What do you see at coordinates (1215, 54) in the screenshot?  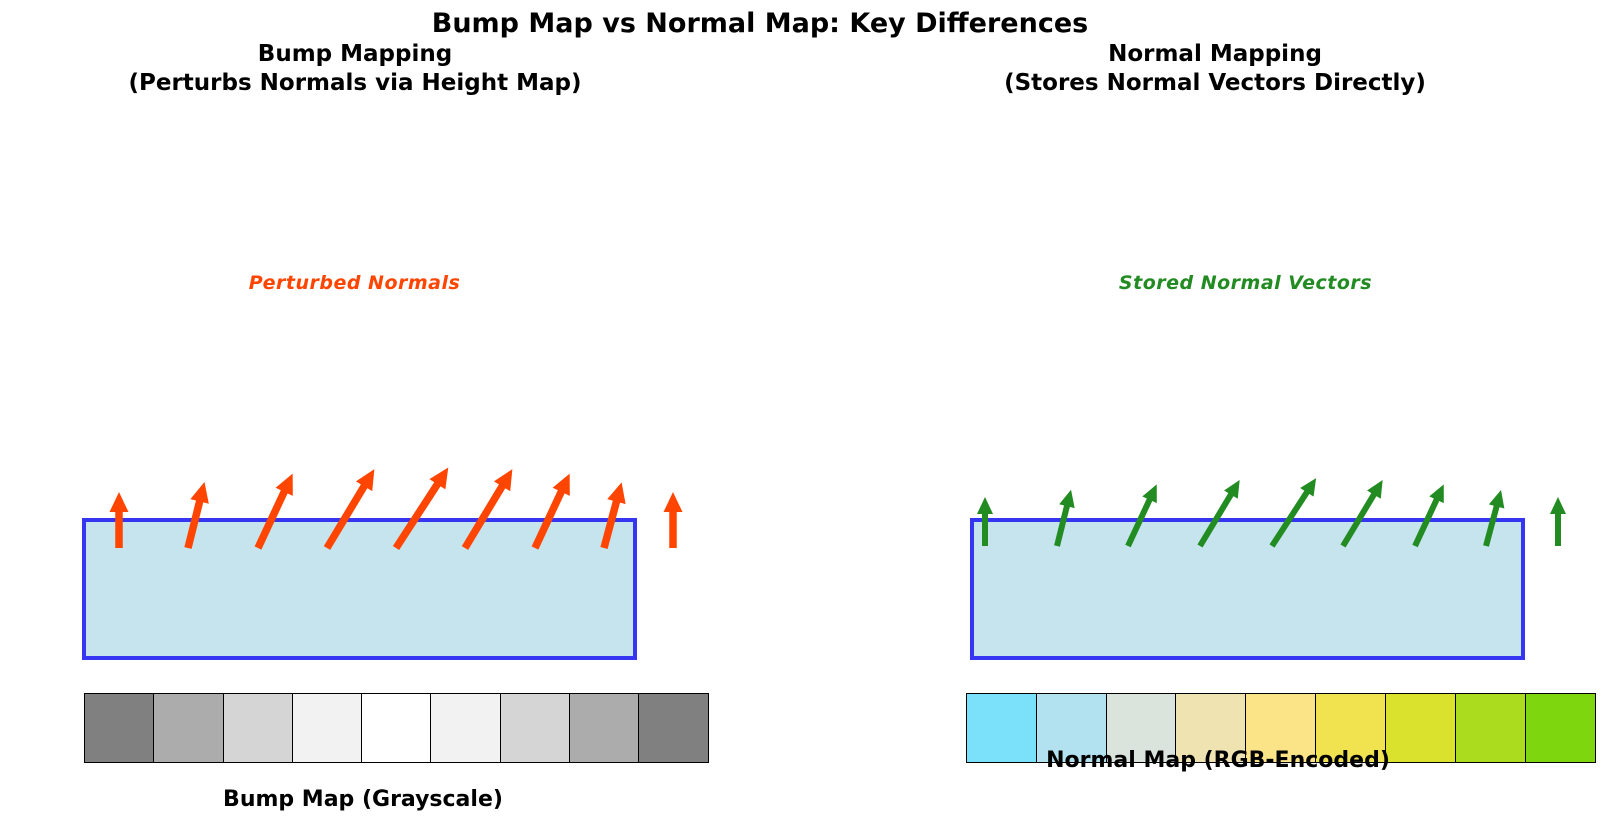 I see `normal-heading-line1: Normal Mapping` at bounding box center [1215, 54].